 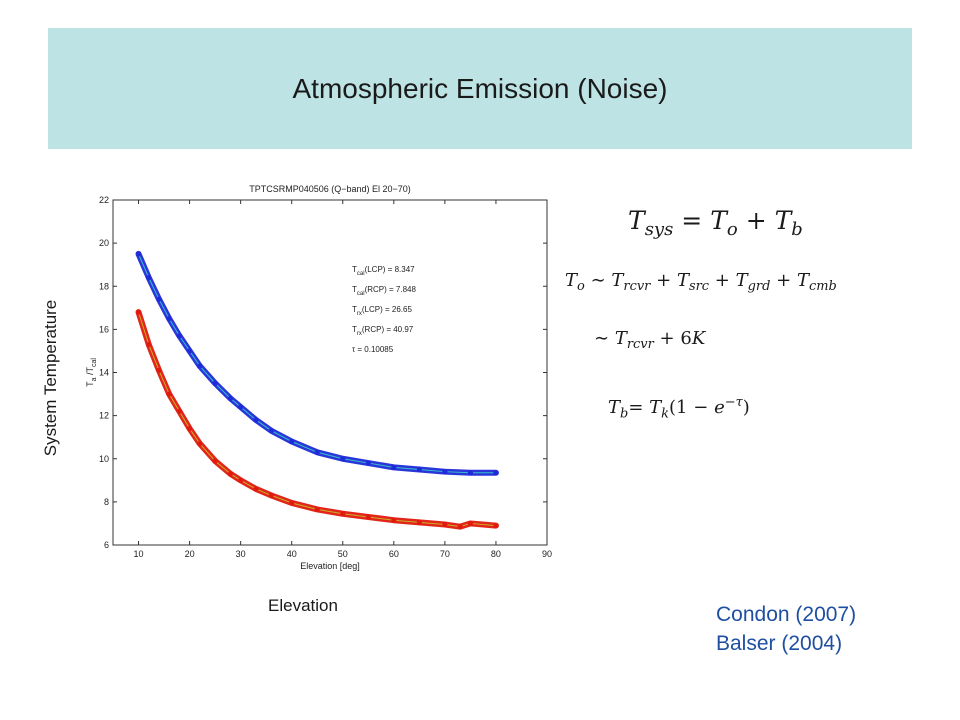 I want to click on y-axis-label: Ta /Tcal, so click(x=91, y=372).